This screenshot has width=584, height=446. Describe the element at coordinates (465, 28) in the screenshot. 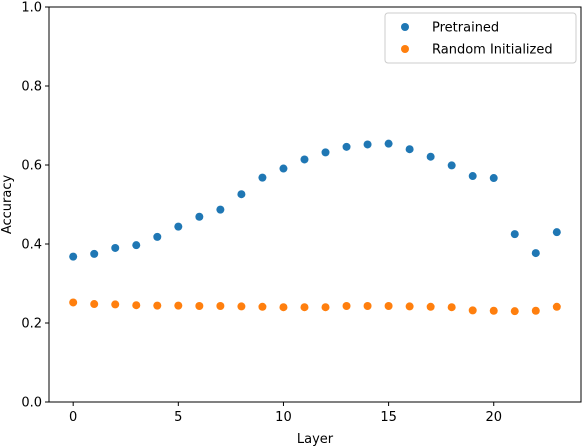

I see `legend-label: Pretrained` at that location.